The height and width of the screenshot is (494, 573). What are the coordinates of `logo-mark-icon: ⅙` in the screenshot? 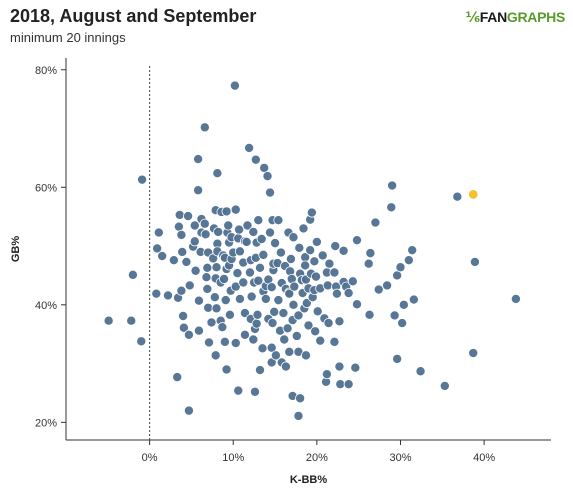 It's located at (473, 17).